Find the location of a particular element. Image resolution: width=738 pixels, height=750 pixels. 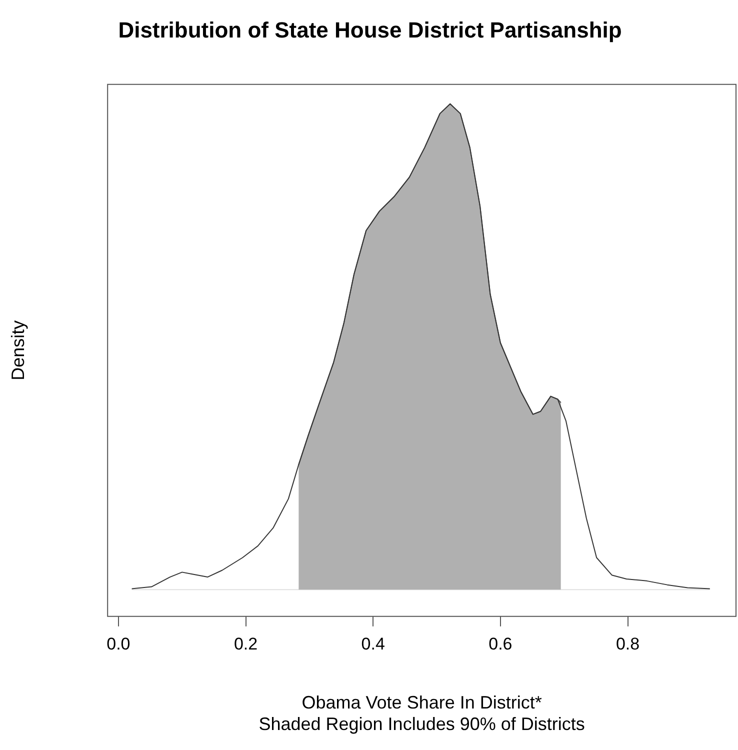

y-axis-title: Density is located at coordinates (18, 350).